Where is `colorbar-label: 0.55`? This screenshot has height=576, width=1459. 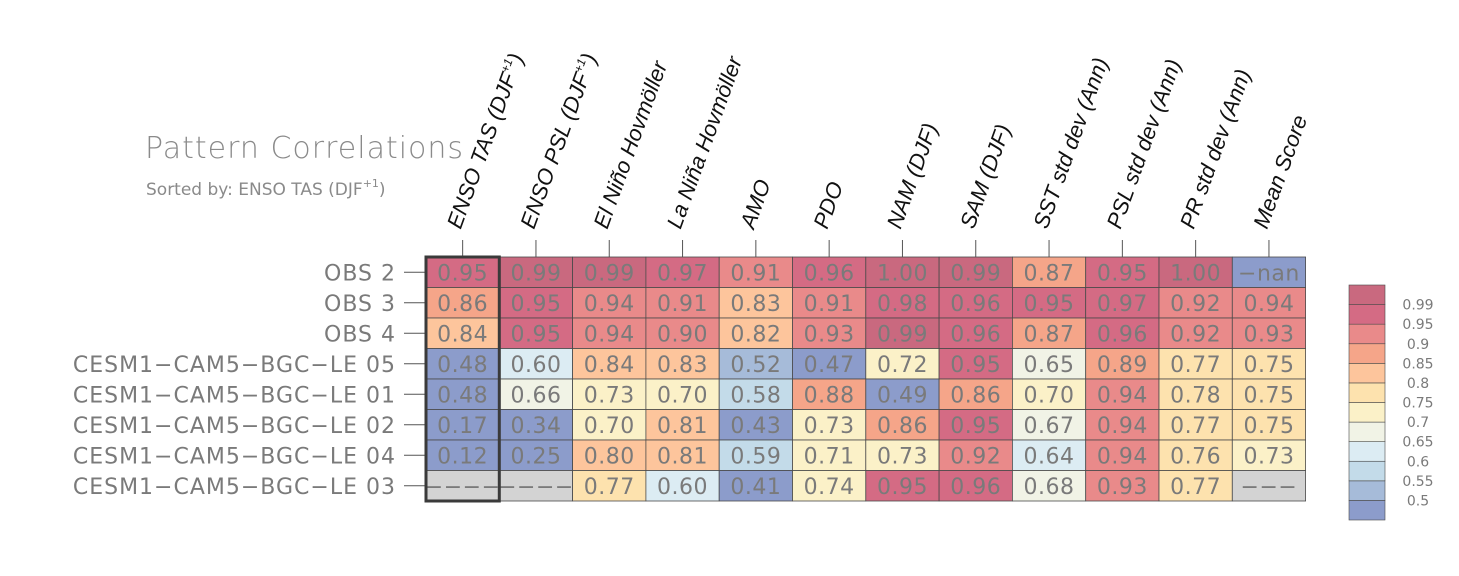
colorbar-label: 0.55 is located at coordinates (1417, 482).